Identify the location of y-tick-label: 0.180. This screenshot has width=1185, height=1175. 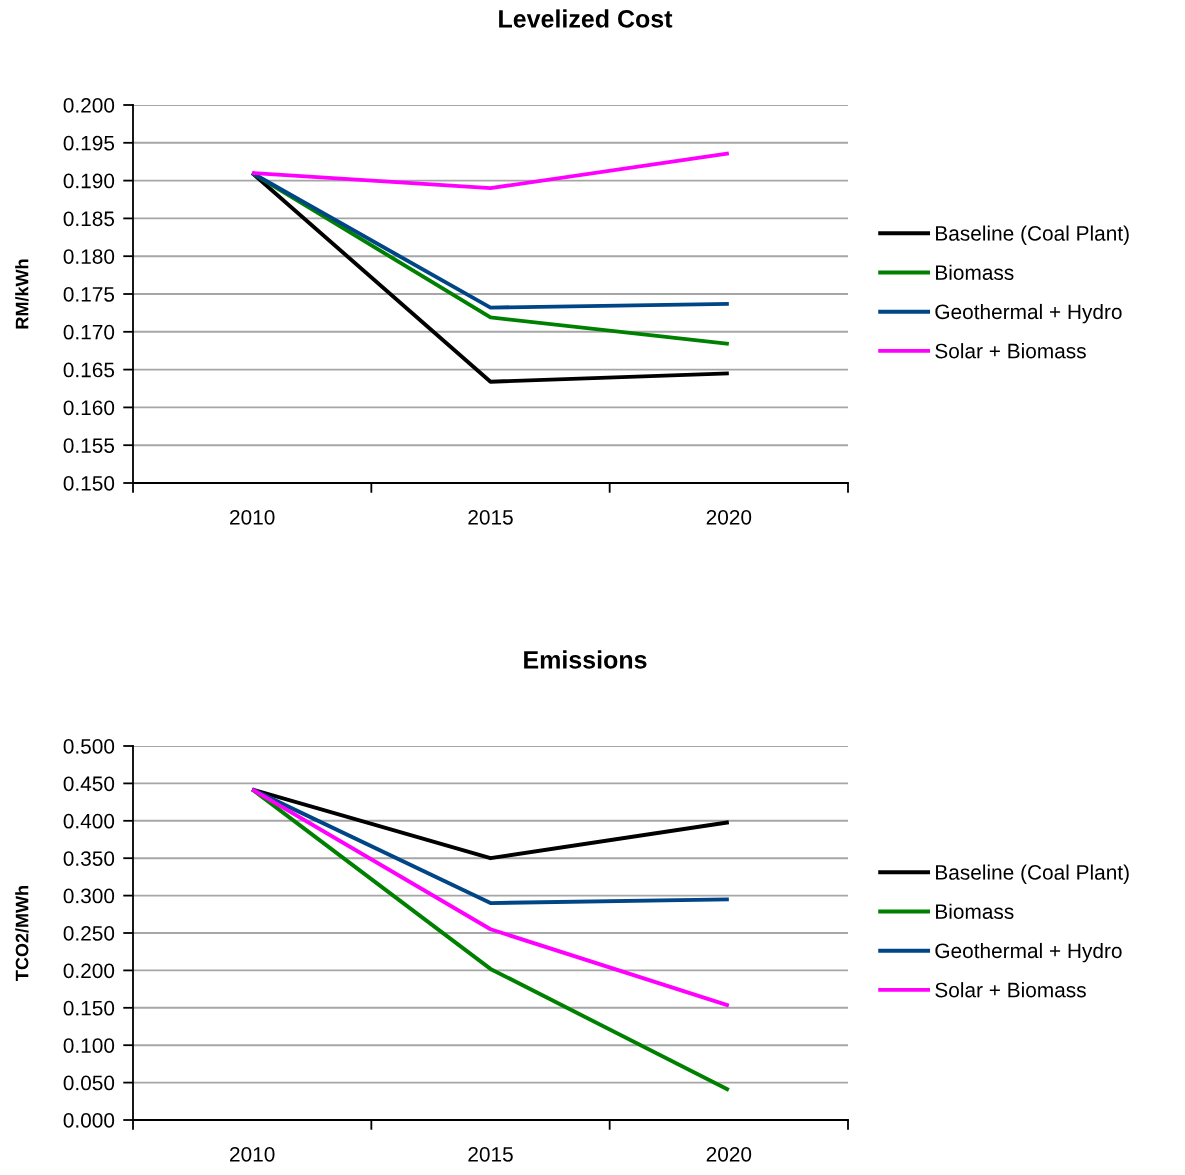
(89, 256).